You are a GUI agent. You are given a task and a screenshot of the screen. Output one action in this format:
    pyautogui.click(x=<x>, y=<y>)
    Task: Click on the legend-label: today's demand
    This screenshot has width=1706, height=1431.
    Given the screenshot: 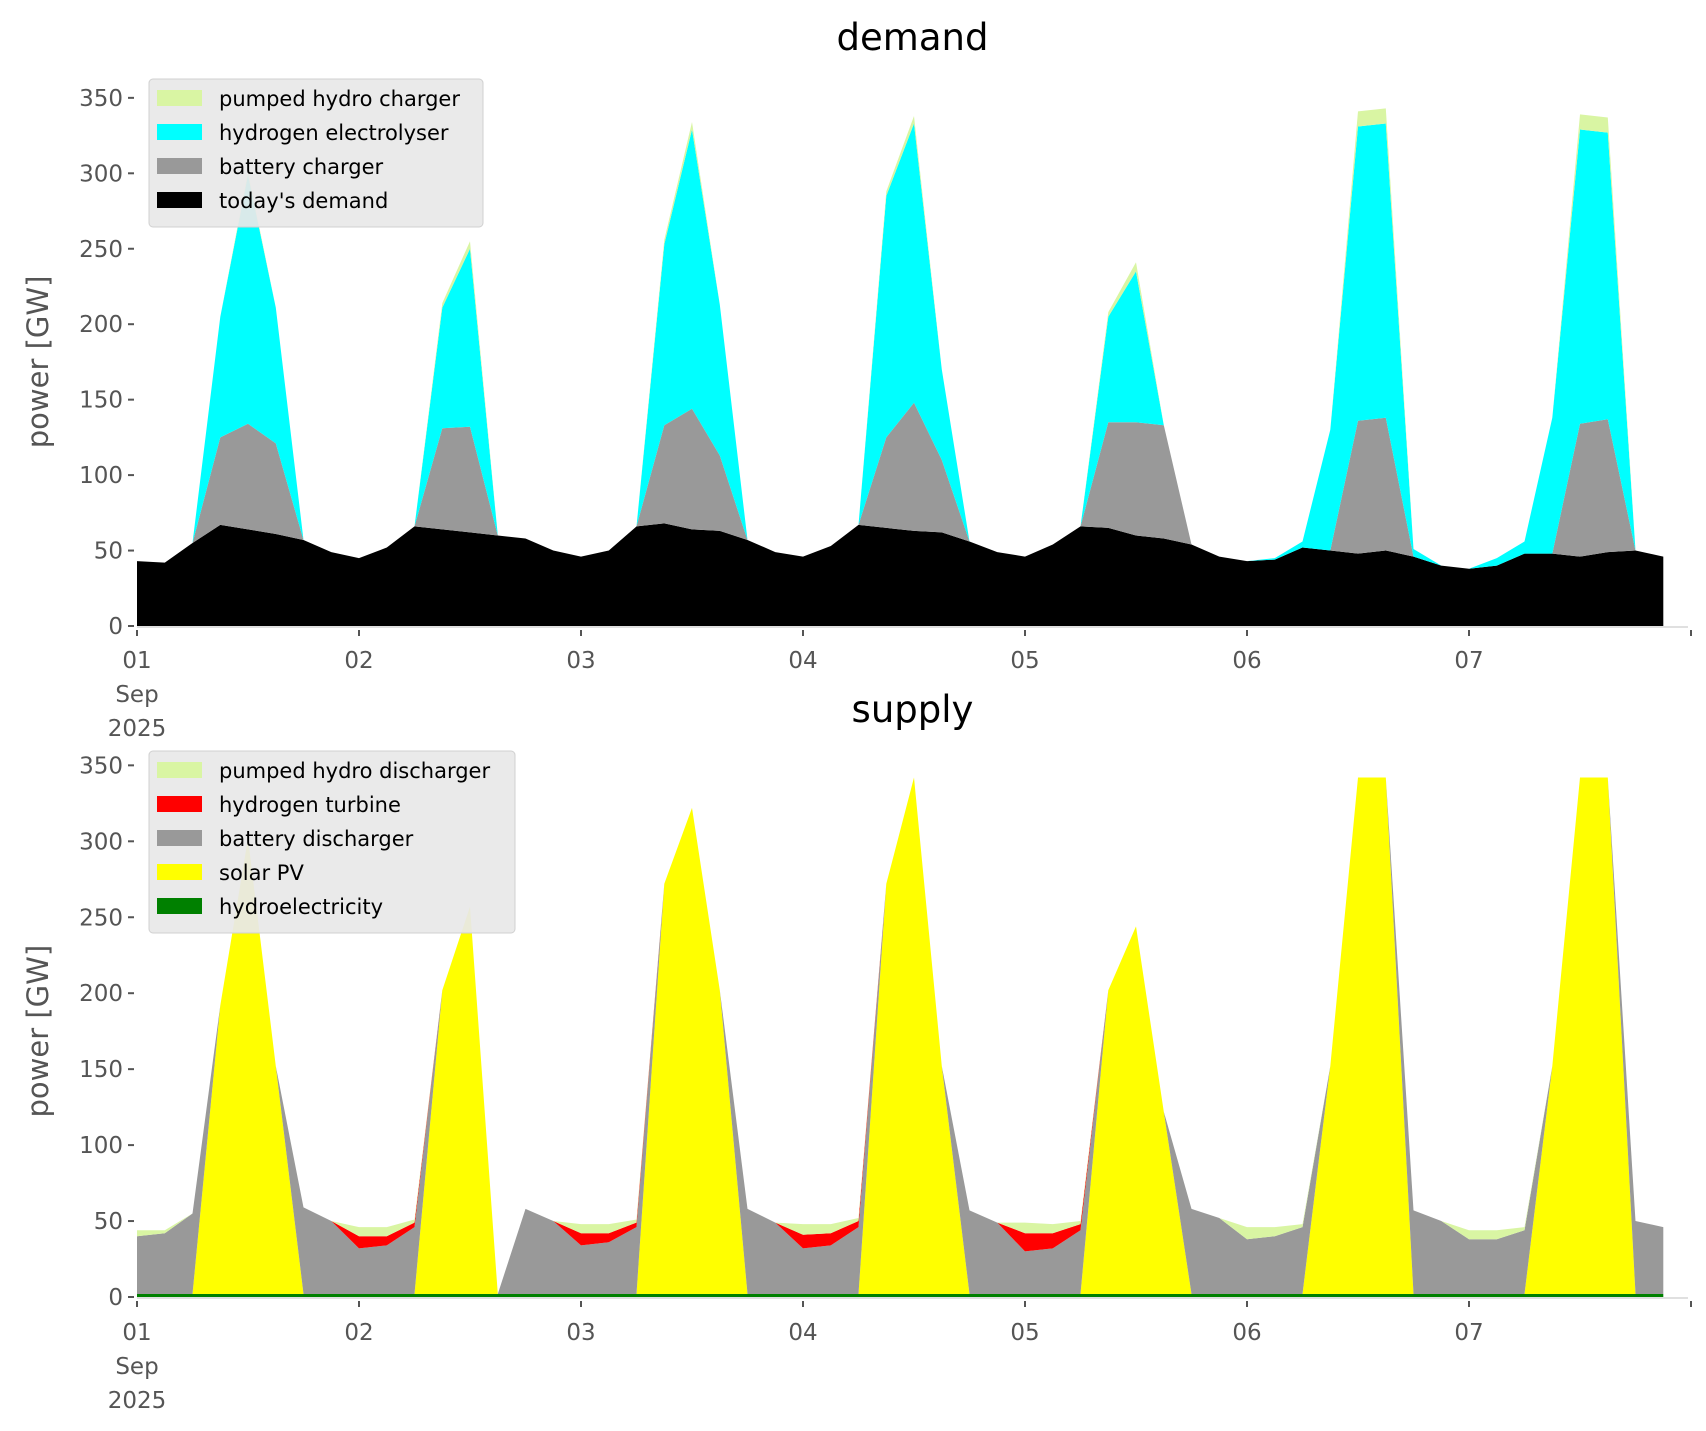 What is the action you would take?
    pyautogui.click(x=303, y=201)
    